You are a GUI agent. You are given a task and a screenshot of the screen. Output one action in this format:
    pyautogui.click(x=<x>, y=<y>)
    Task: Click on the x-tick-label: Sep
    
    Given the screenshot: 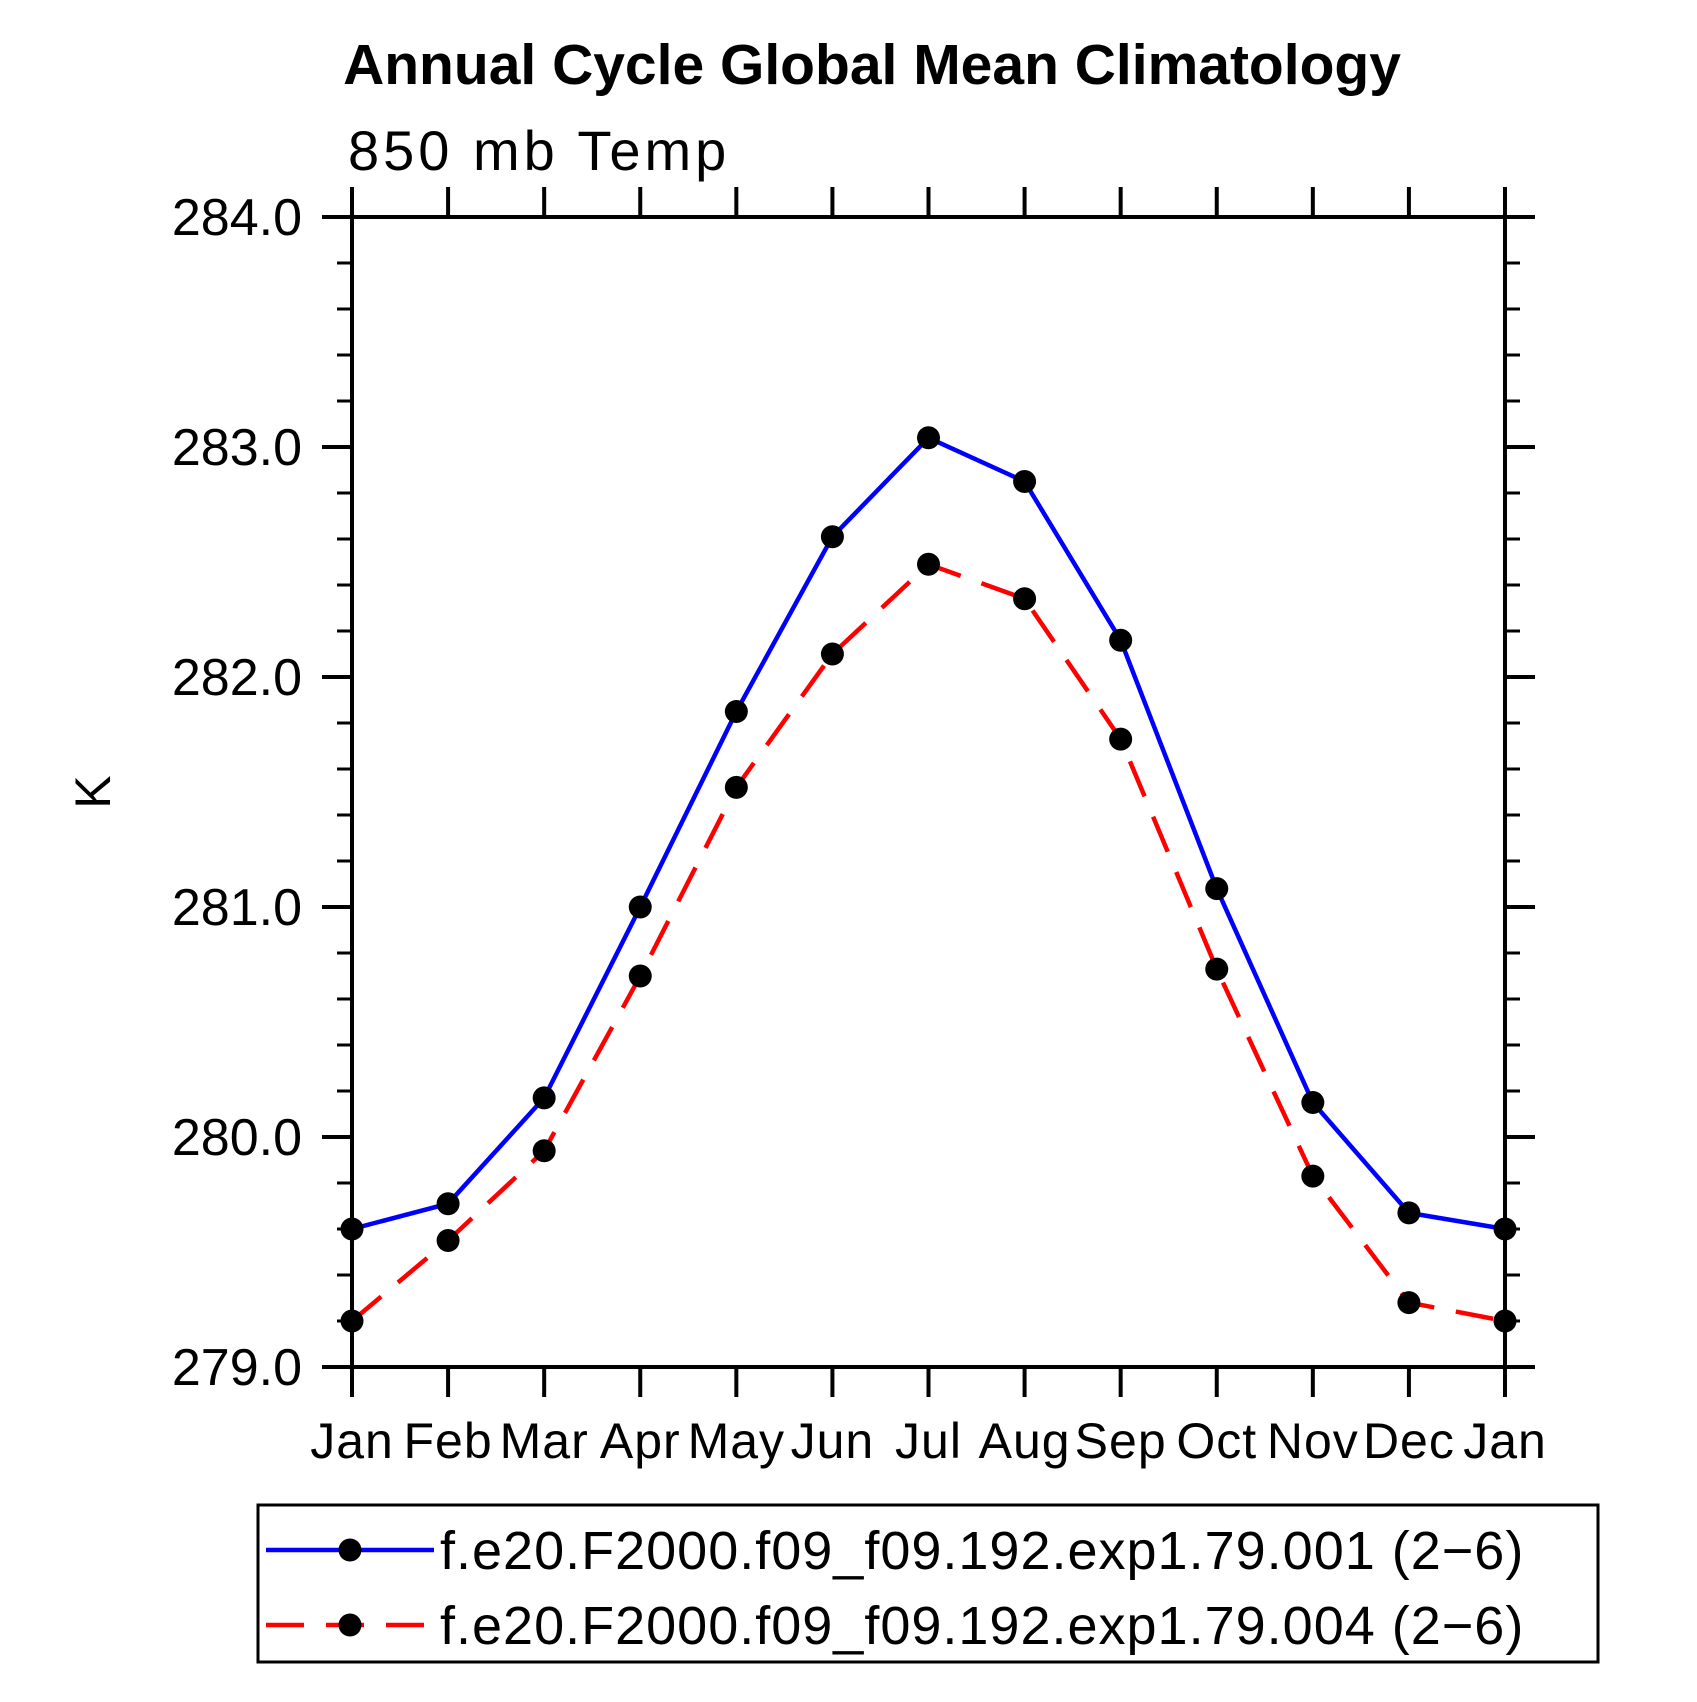 What is the action you would take?
    pyautogui.click(x=1121, y=1441)
    